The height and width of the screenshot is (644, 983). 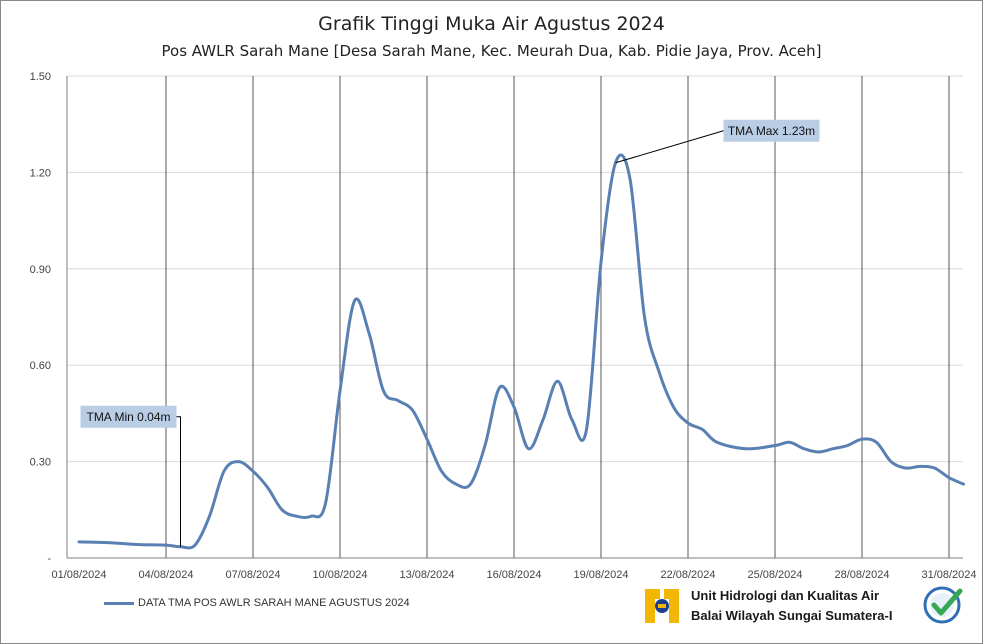 I want to click on y-tick-label: -, so click(x=49, y=559).